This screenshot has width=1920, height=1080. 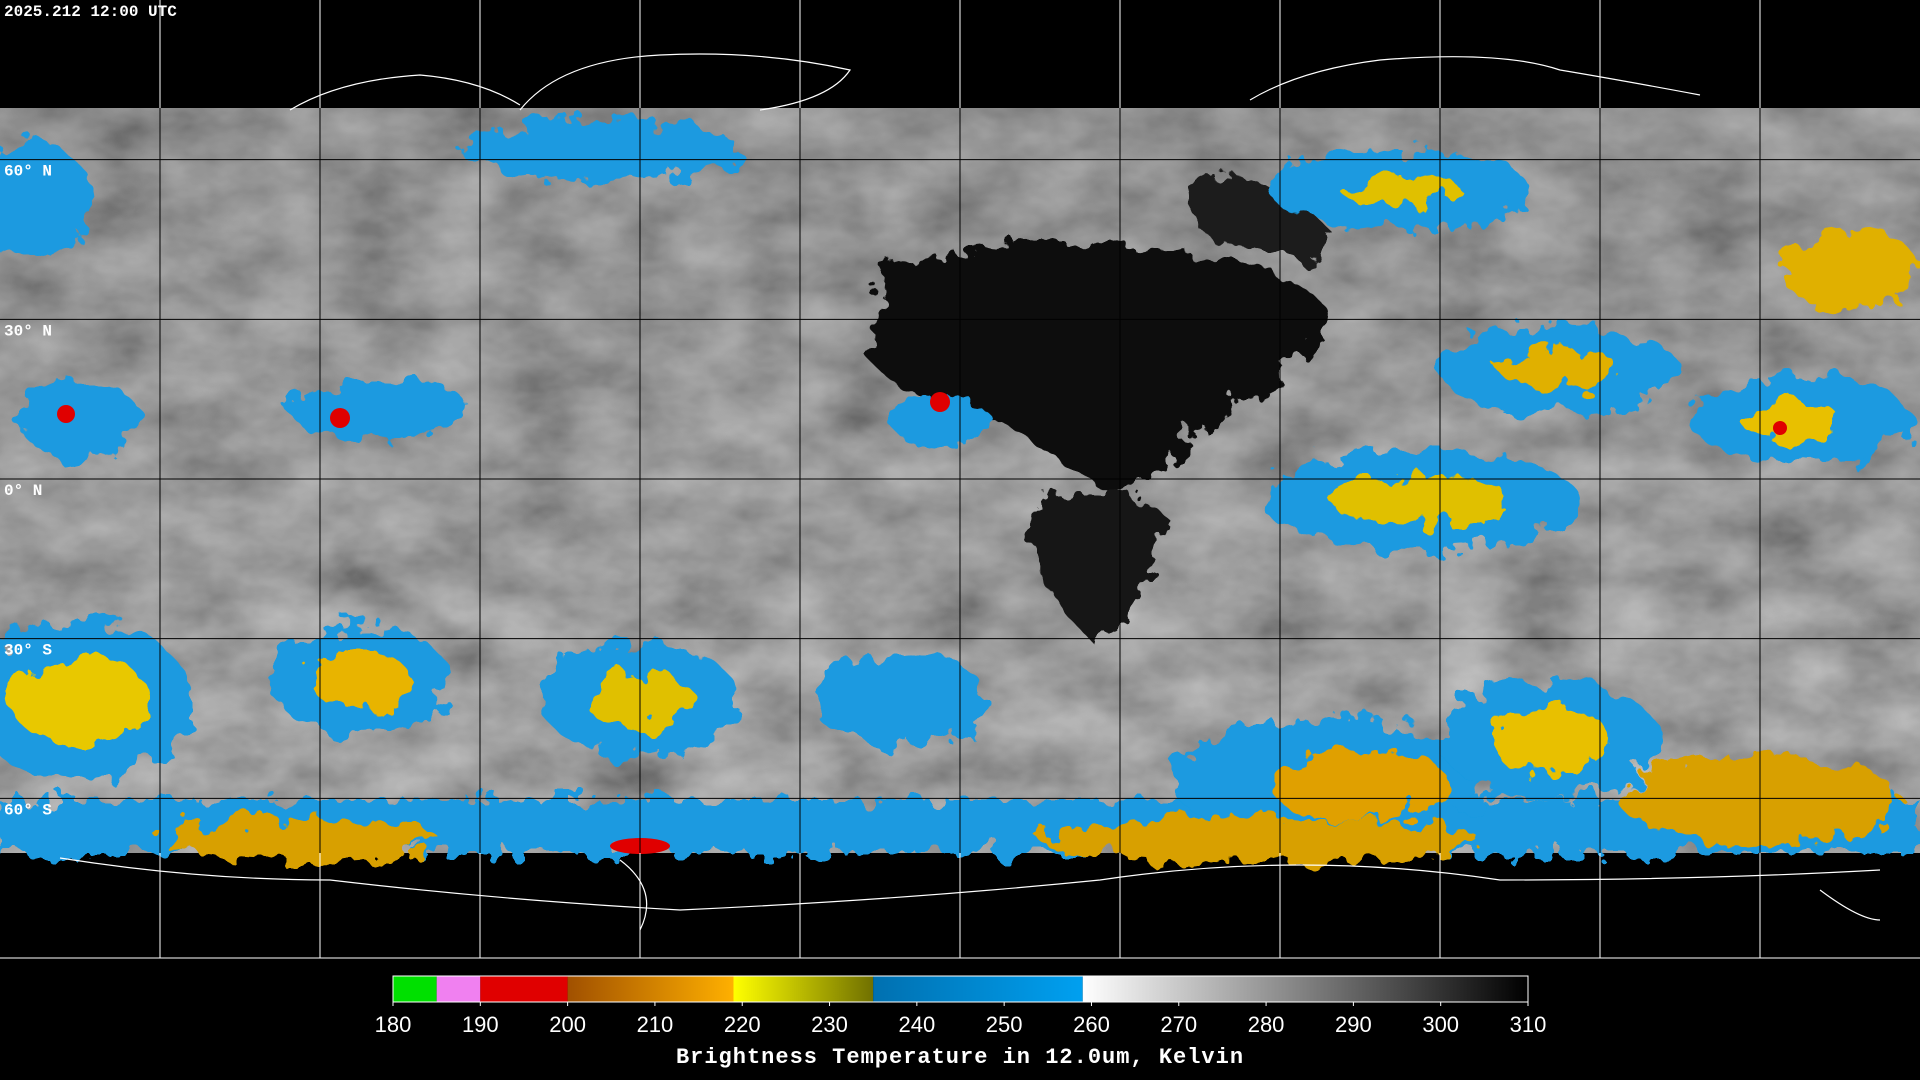 I want to click on colorbar-tick-label: 250, so click(x=1004, y=1024).